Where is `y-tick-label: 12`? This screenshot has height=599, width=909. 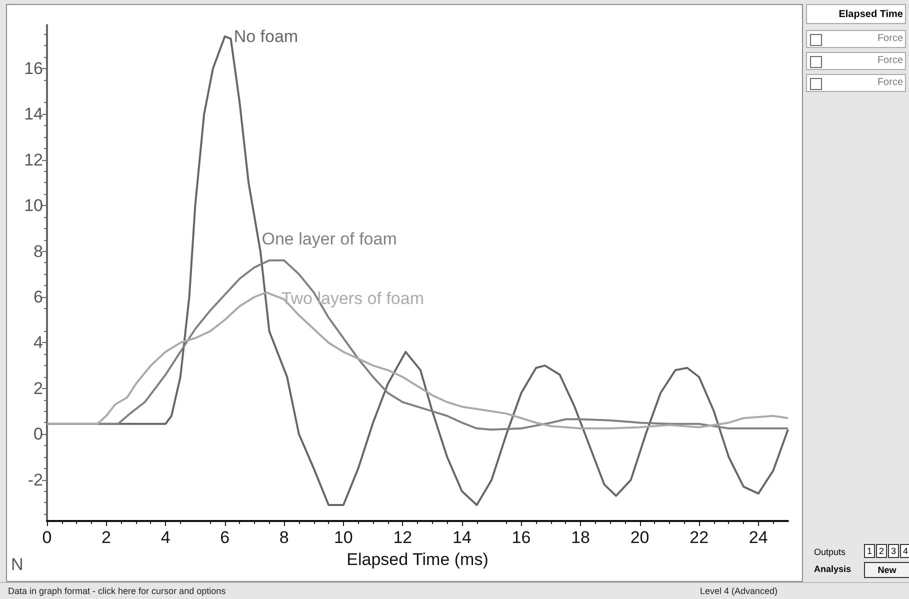 y-tick-label: 12 is located at coordinates (33, 160).